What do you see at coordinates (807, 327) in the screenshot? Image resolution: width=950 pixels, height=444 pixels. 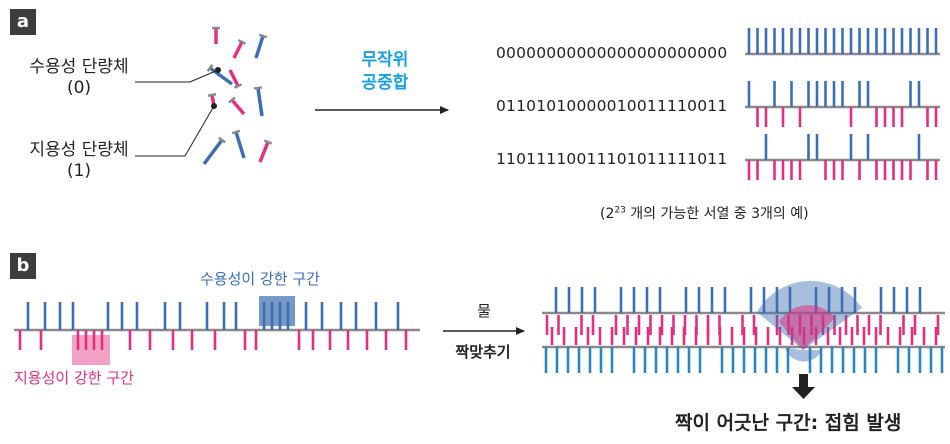 I see `fold-cone-pink` at bounding box center [807, 327].